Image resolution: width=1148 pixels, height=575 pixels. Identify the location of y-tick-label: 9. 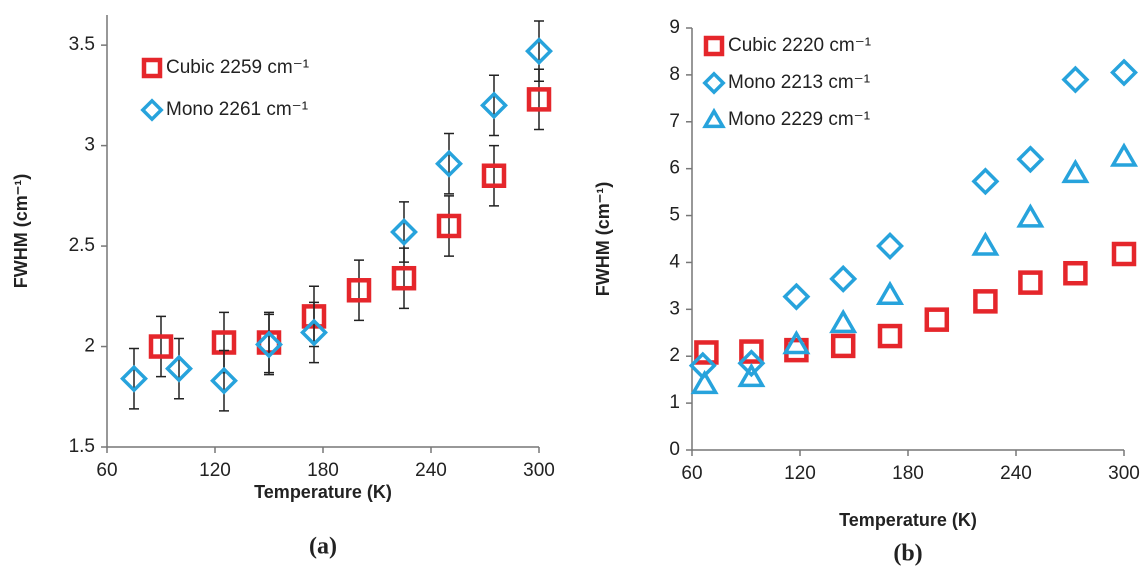
(674, 27).